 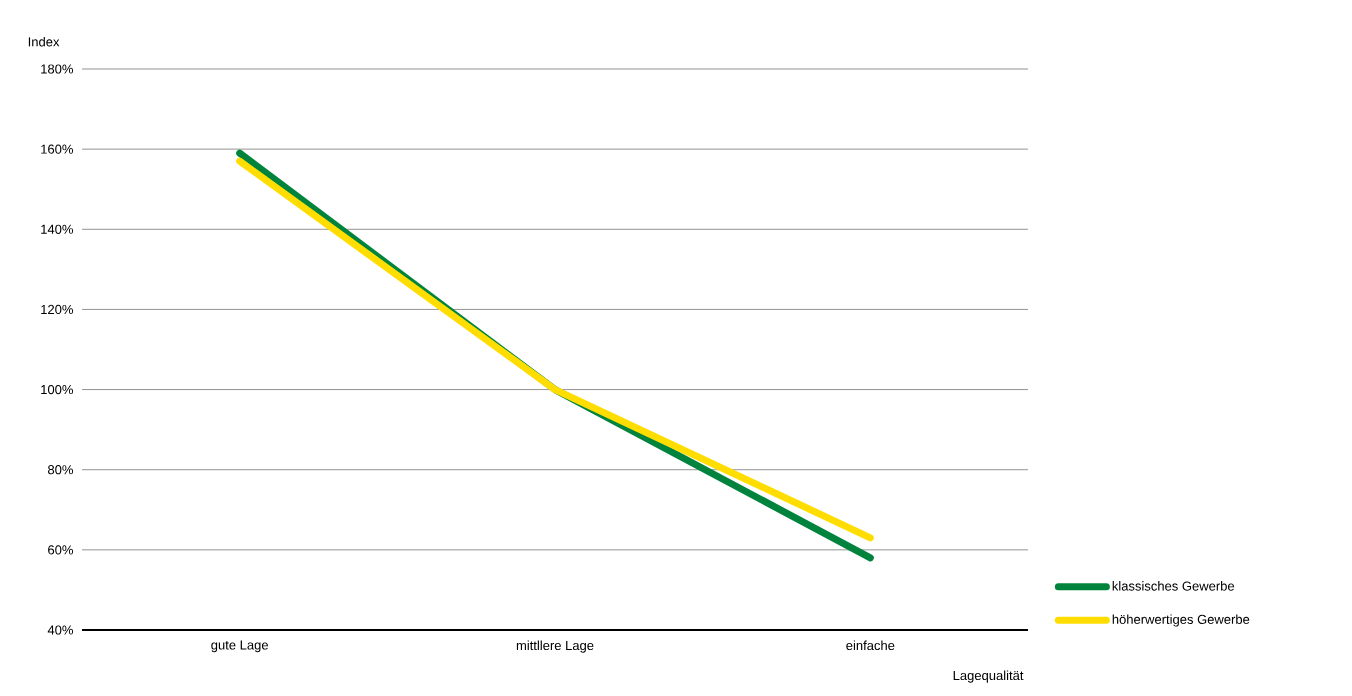 What do you see at coordinates (60, 470) in the screenshot?
I see `y-tick-label: 80%` at bounding box center [60, 470].